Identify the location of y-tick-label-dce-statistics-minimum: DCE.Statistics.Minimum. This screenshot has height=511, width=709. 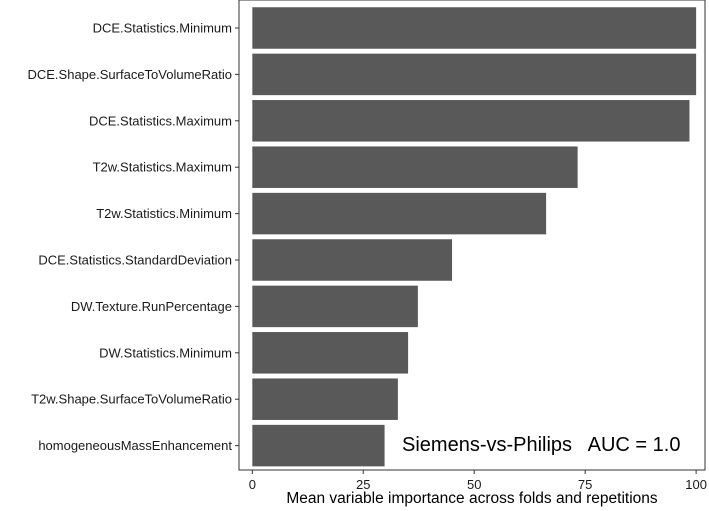
(162, 28).